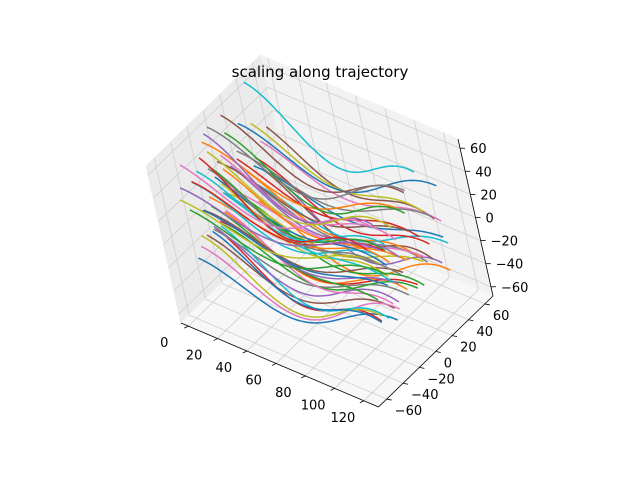 This screenshot has height=485, width=640. Describe the element at coordinates (448, 364) in the screenshot. I see `y-tick-label: 0` at that location.